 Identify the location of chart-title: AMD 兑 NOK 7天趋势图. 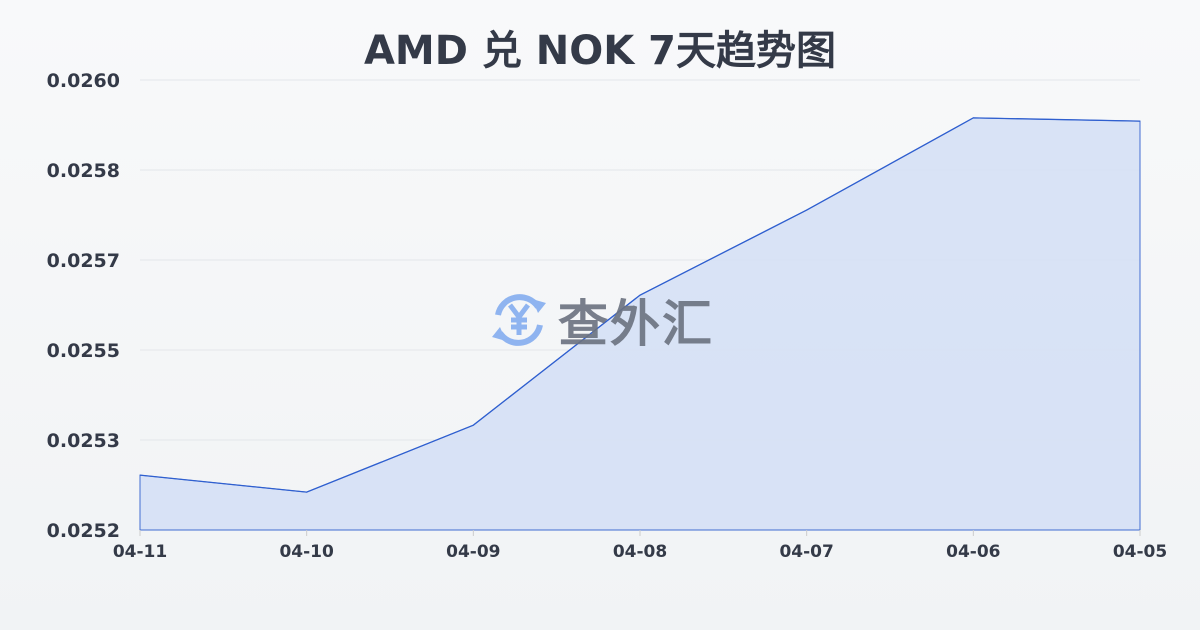
(600, 51).